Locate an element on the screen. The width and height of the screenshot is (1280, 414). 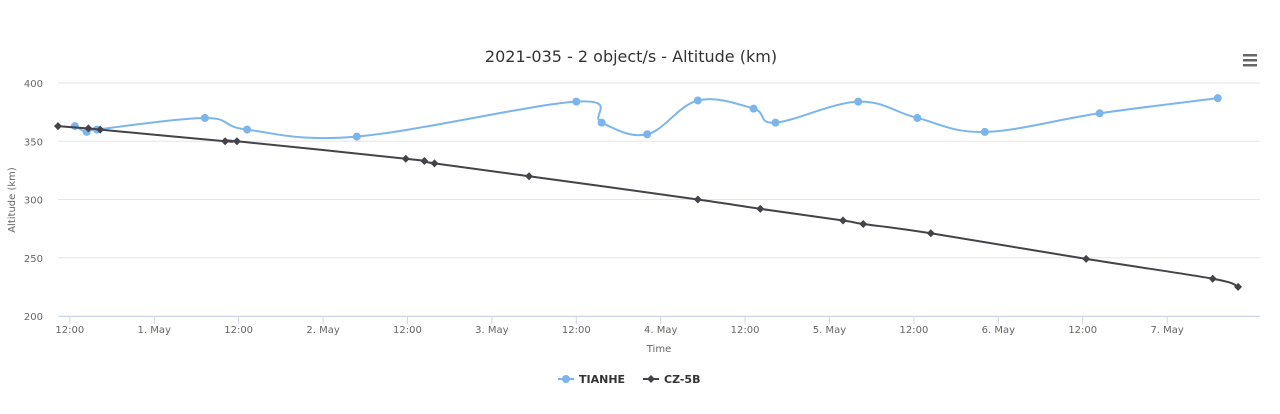
x-tick-label: 3. May is located at coordinates (491, 330).